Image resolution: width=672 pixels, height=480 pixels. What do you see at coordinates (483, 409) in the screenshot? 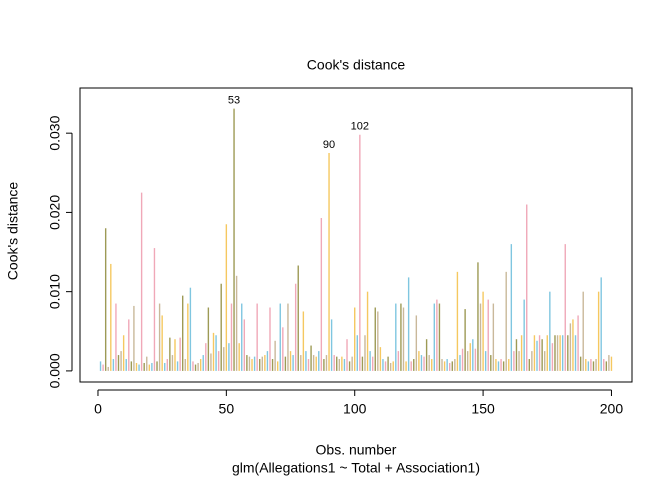
I see `x-tick-label: 150` at bounding box center [483, 409].